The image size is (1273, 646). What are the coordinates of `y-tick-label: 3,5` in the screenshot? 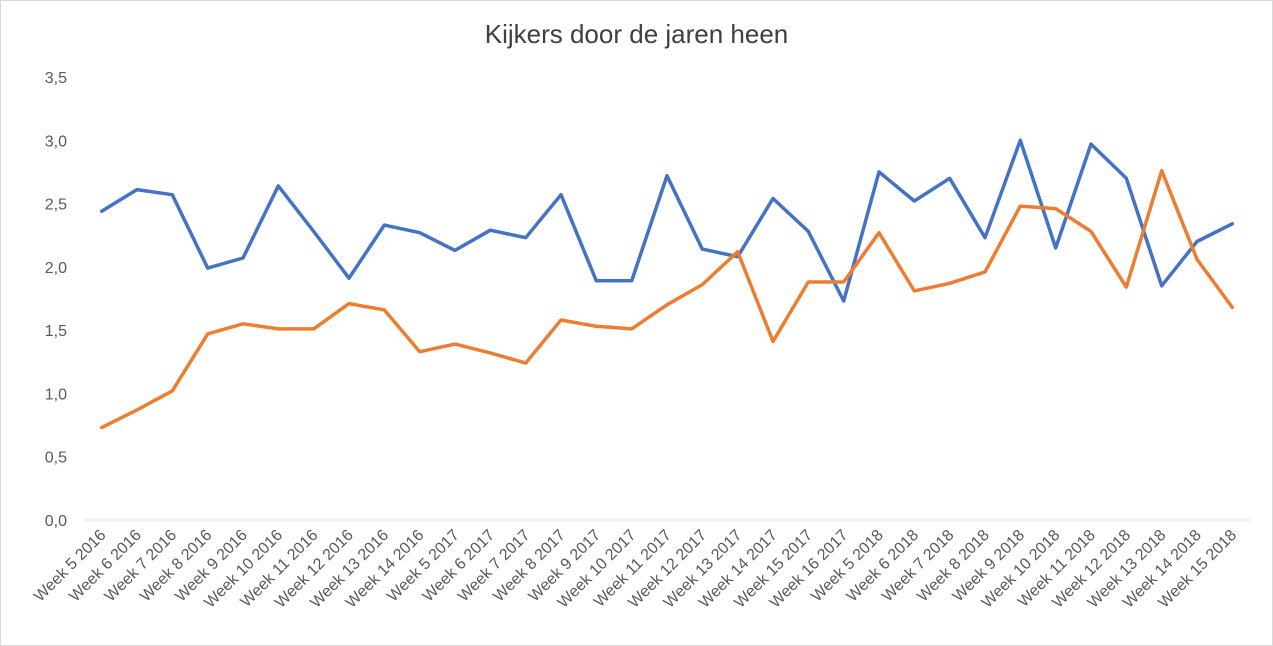 It's located at (56, 78).